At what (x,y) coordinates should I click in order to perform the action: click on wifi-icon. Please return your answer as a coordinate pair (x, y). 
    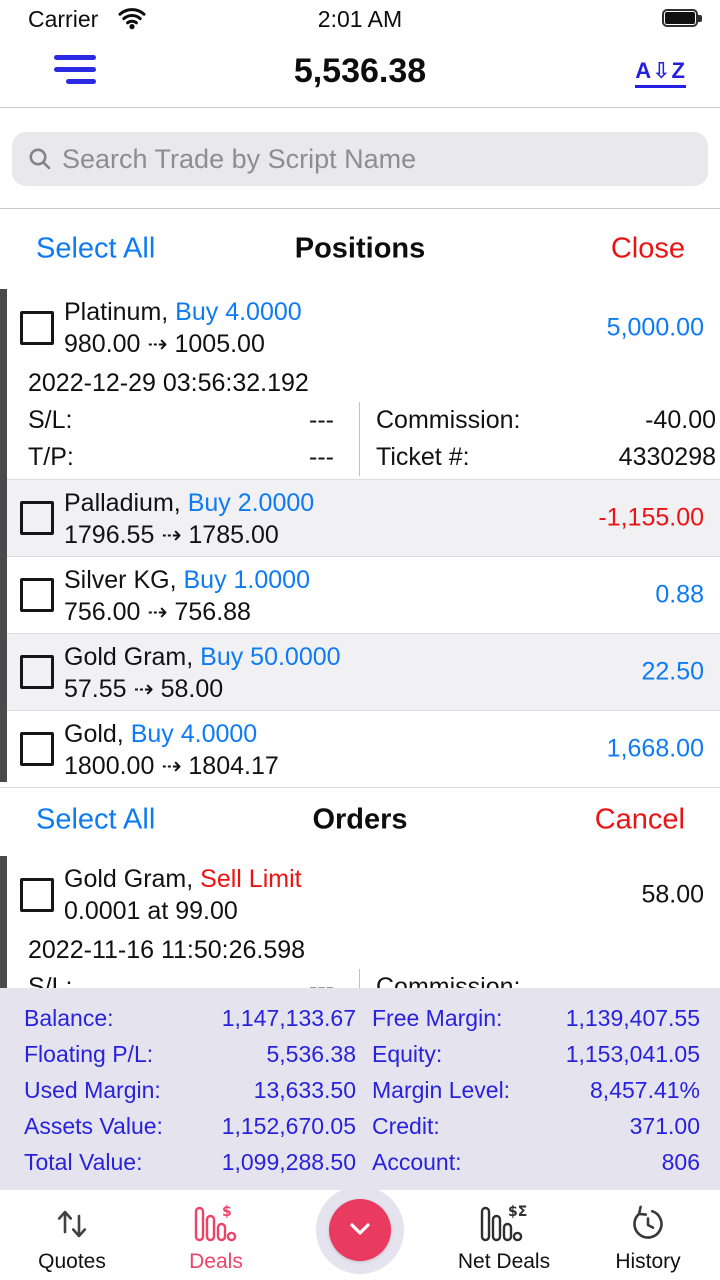
    Looking at the image, I should click on (132, 21).